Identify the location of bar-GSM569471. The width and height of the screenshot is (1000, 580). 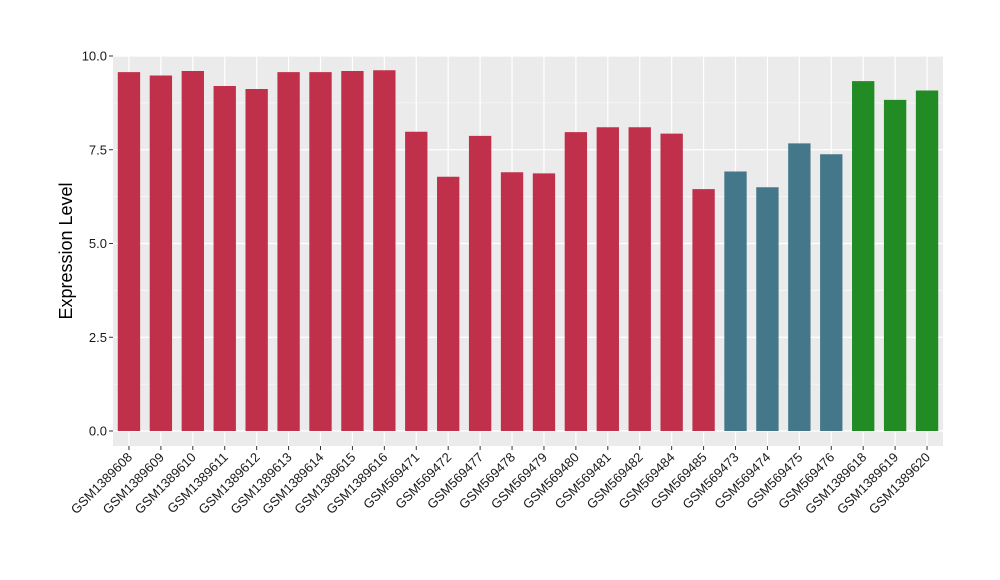
(416, 281).